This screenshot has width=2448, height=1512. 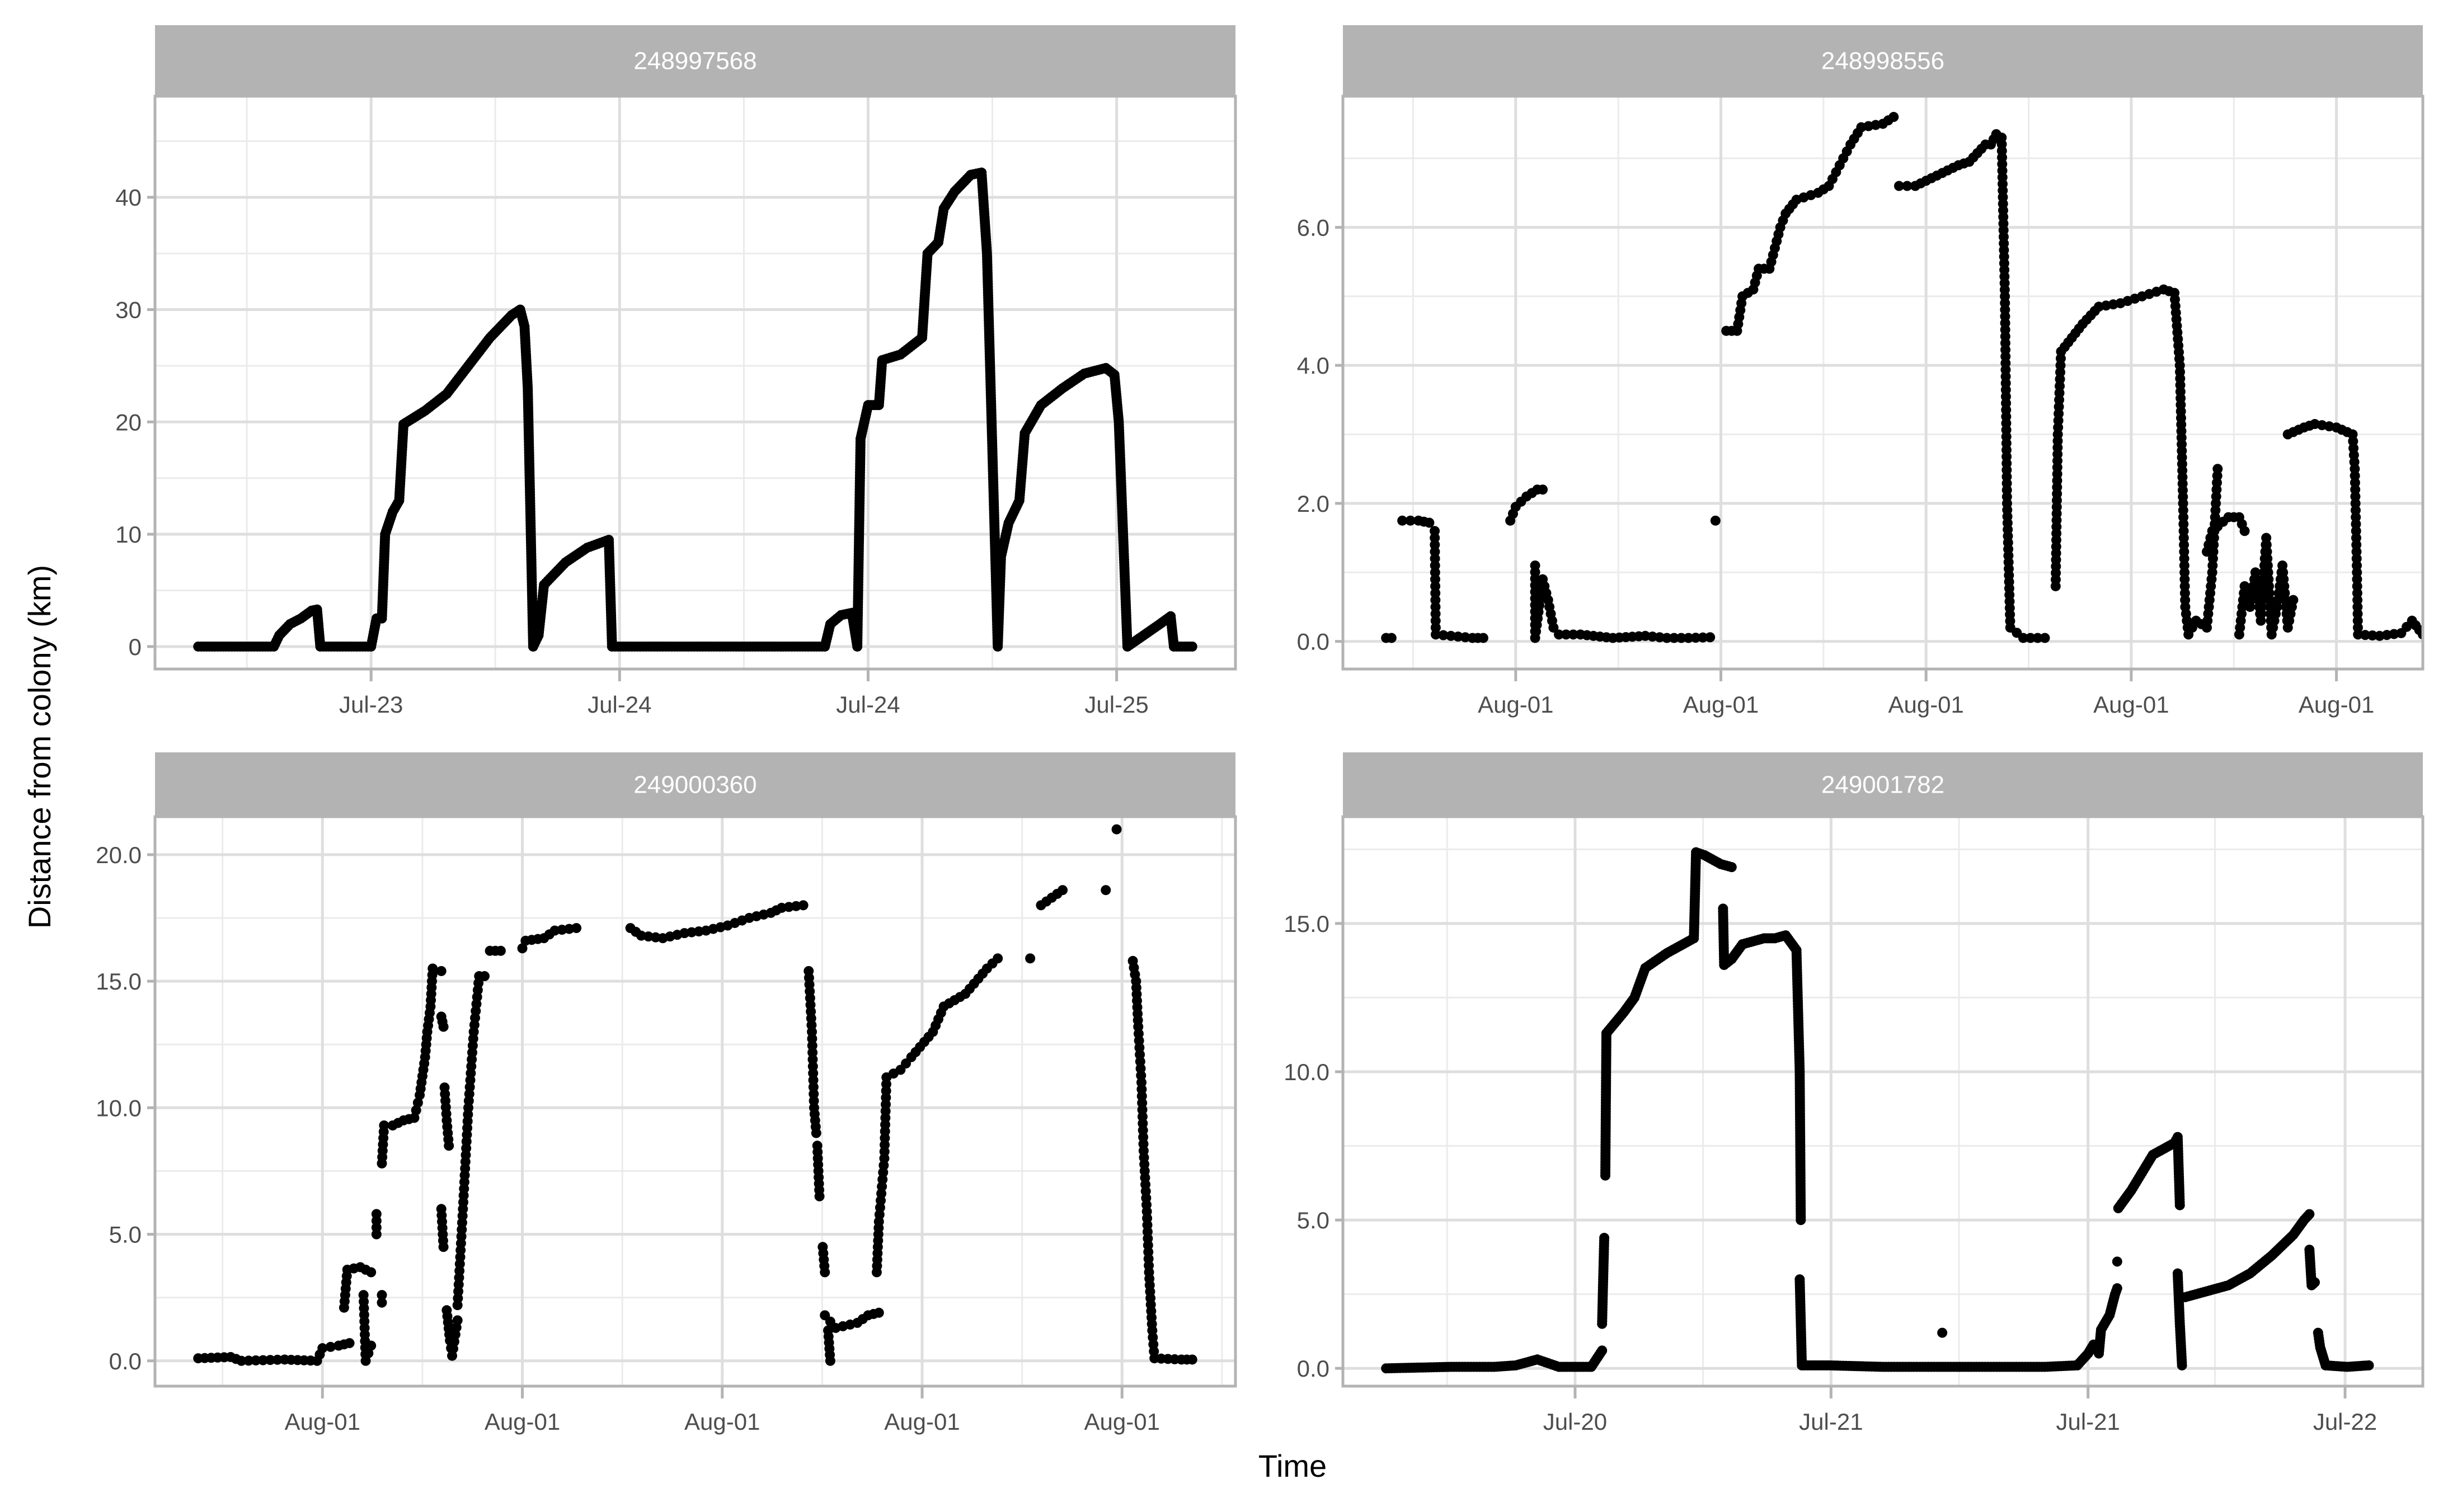 I want to click on x-tick-label: Jul-20, so click(x=1575, y=1422).